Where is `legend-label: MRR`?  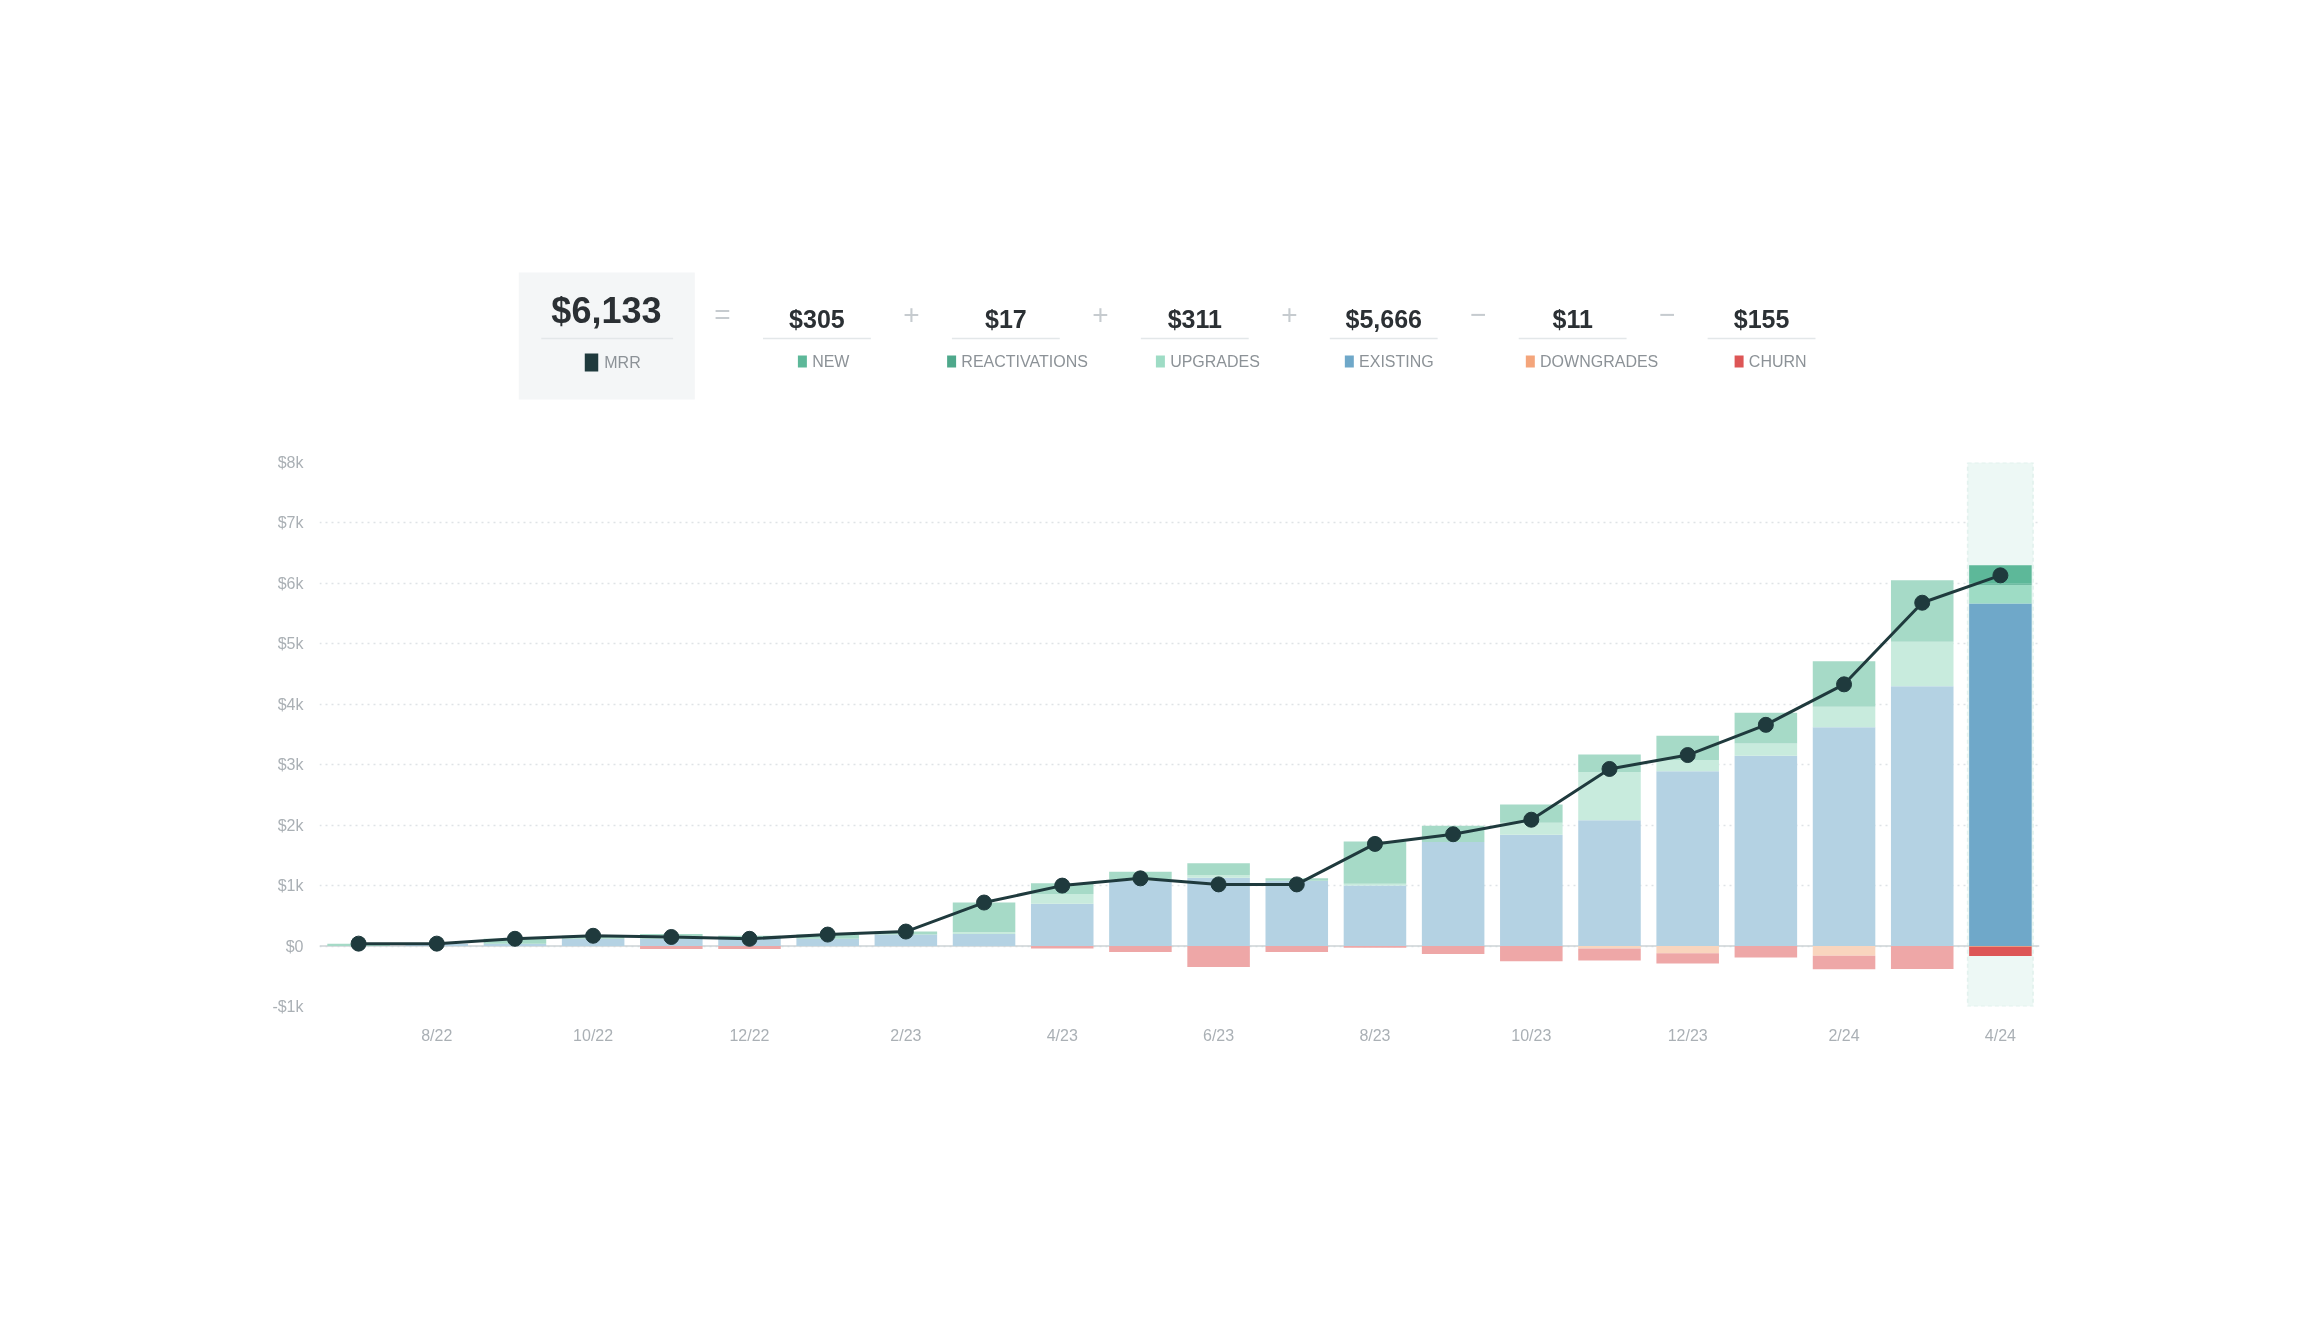
legend-label: MRR is located at coordinates (622, 362).